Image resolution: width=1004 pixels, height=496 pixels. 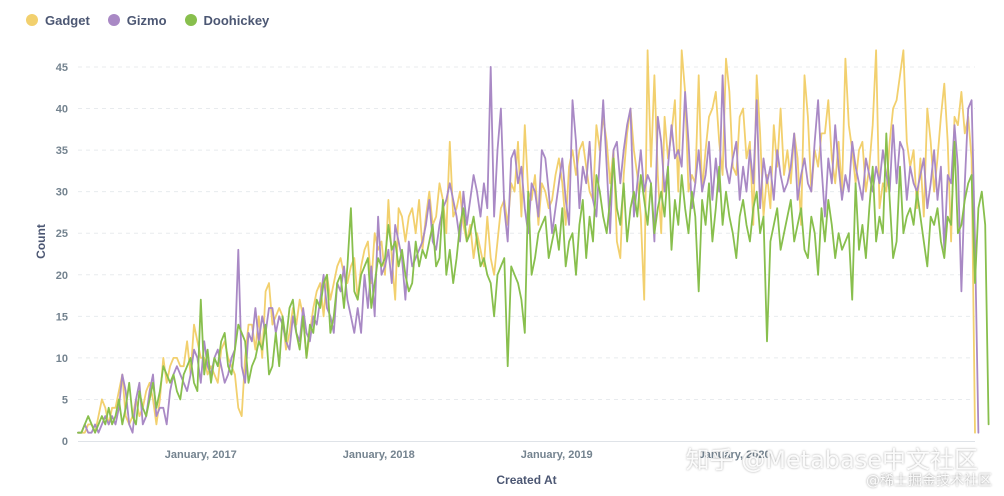 What do you see at coordinates (62, 193) in the screenshot?
I see `y-tick-label: 30` at bounding box center [62, 193].